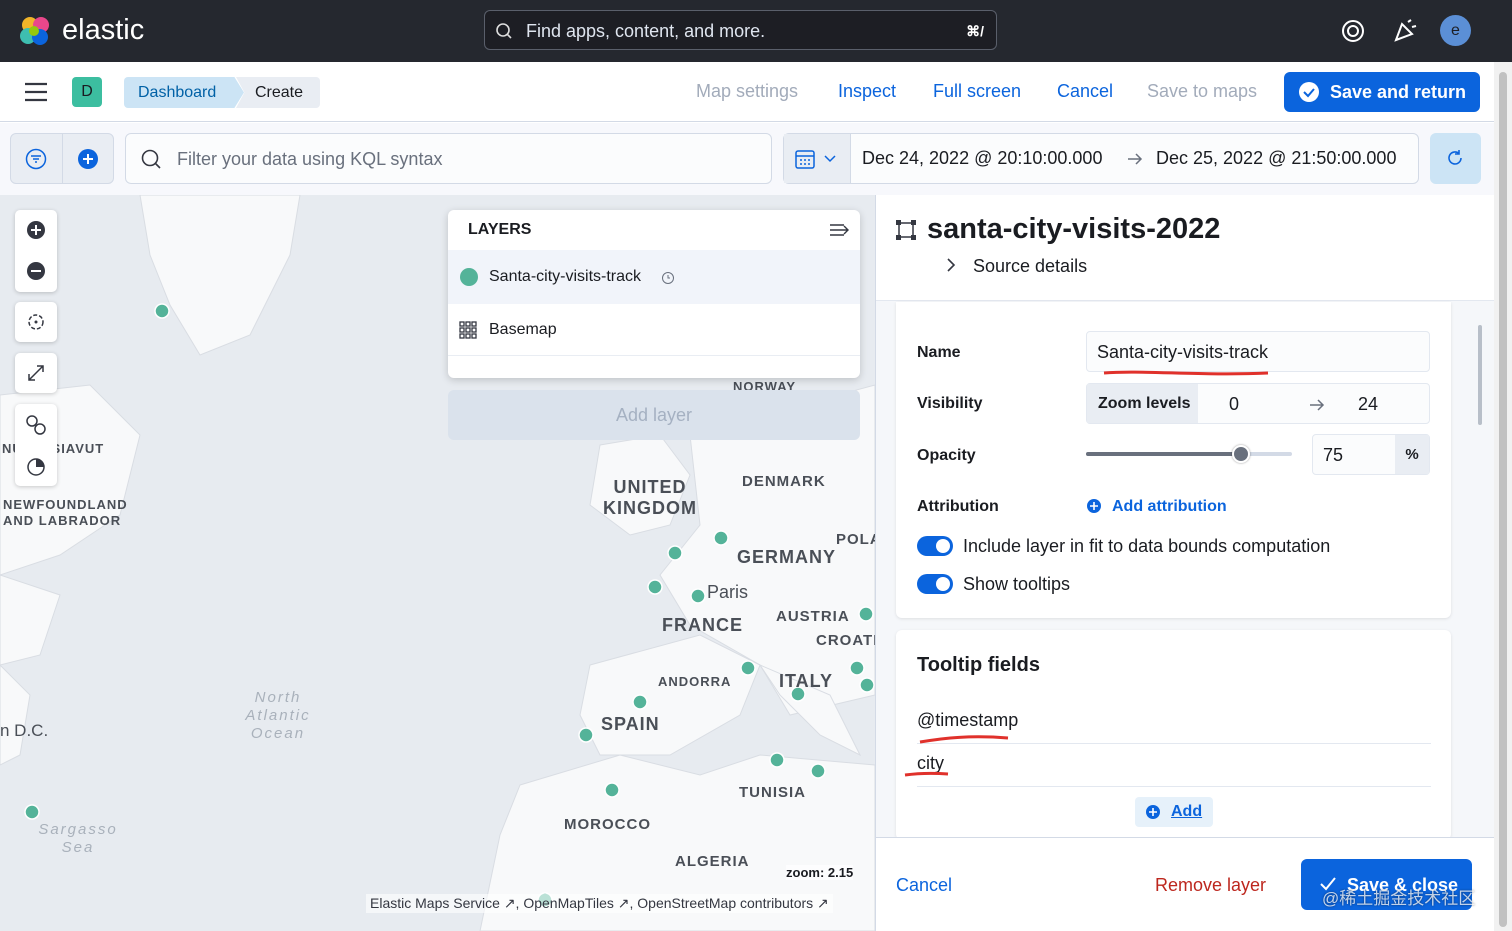  What do you see at coordinates (958, 506) in the screenshot?
I see `field-label: Attribution` at bounding box center [958, 506].